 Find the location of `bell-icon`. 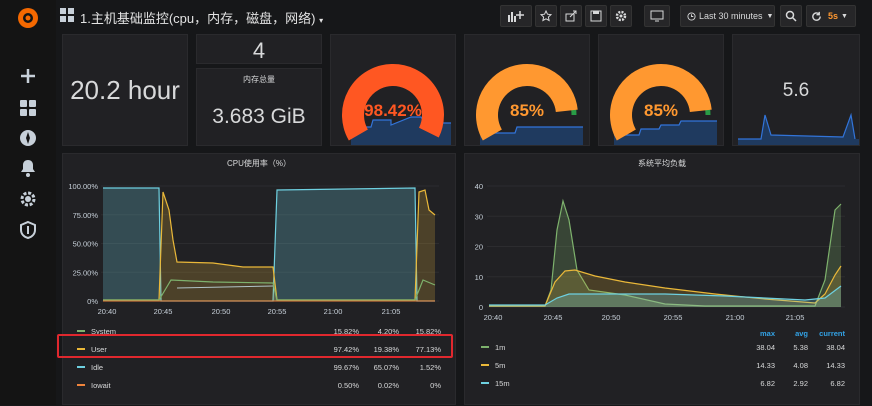

bell-icon is located at coordinates (28, 168).